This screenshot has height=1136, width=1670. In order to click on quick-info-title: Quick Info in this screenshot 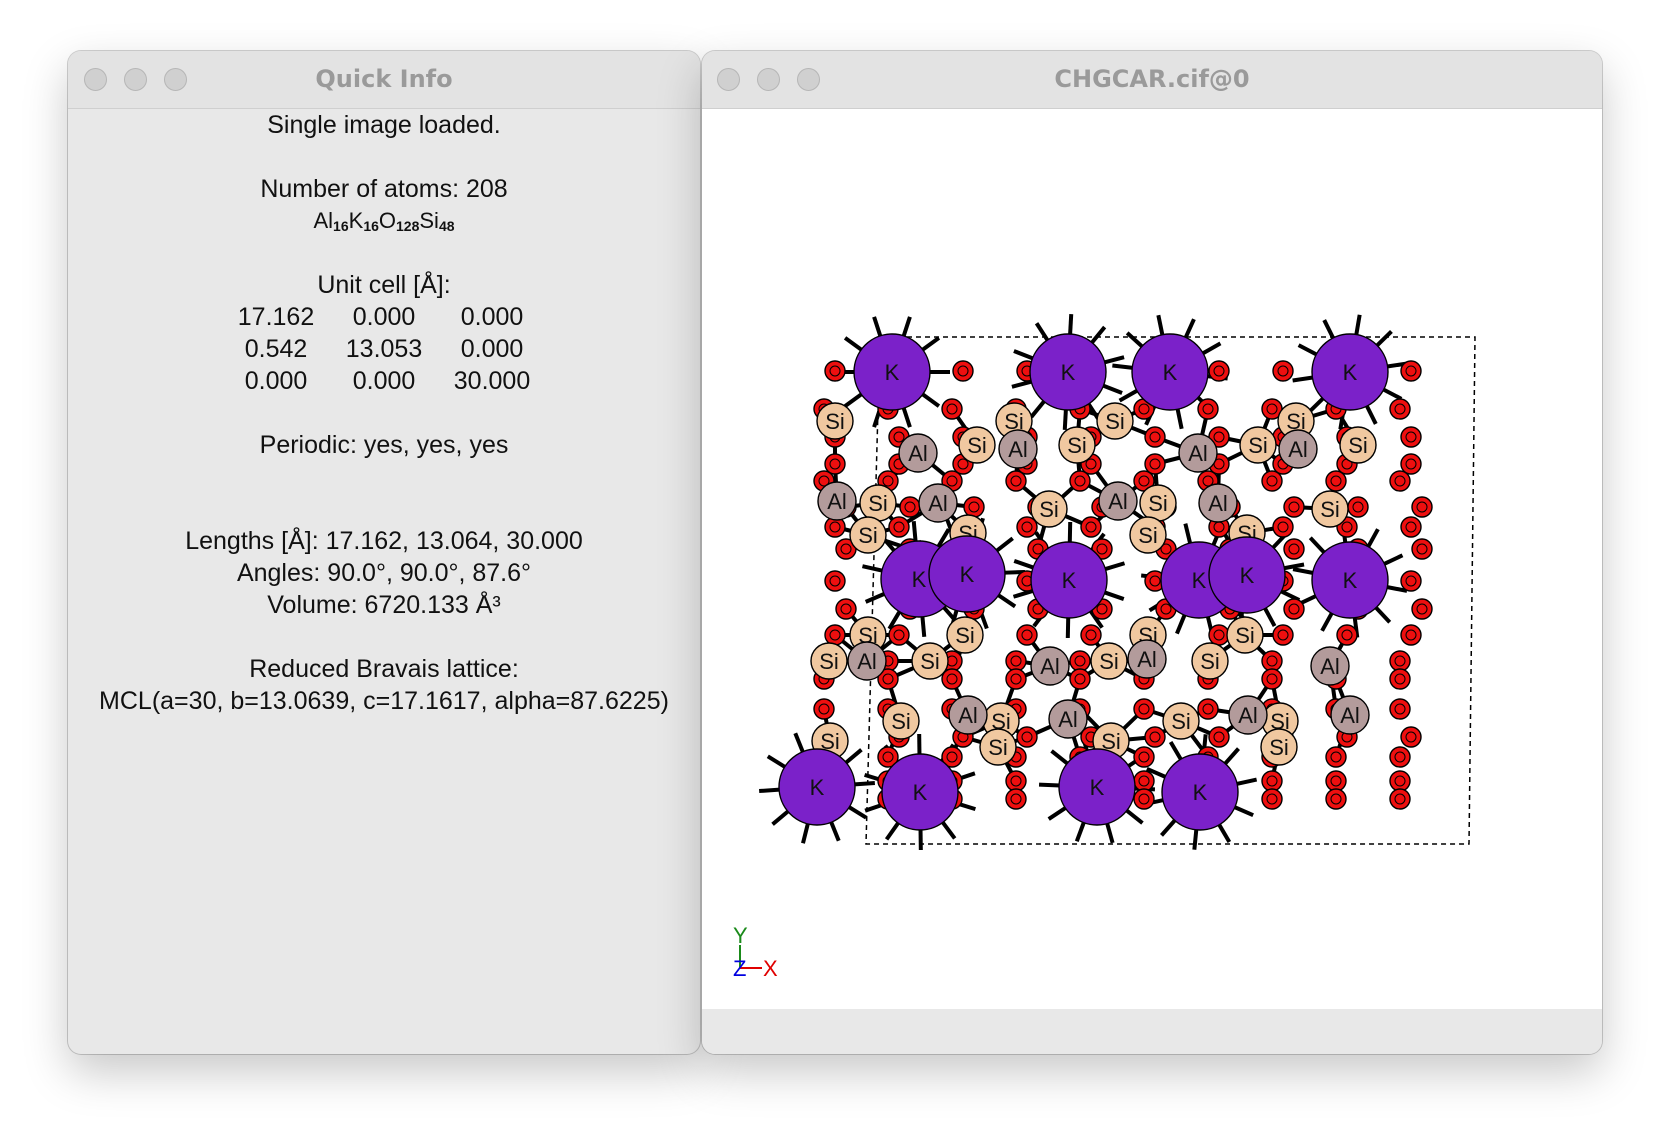, I will do `click(384, 79)`.